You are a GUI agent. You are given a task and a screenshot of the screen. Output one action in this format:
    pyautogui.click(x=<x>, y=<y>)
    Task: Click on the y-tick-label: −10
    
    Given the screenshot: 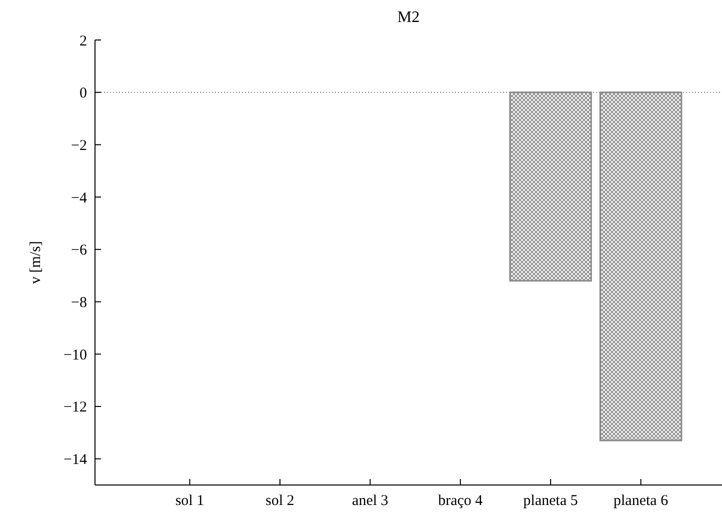 What is the action you would take?
    pyautogui.click(x=75, y=355)
    